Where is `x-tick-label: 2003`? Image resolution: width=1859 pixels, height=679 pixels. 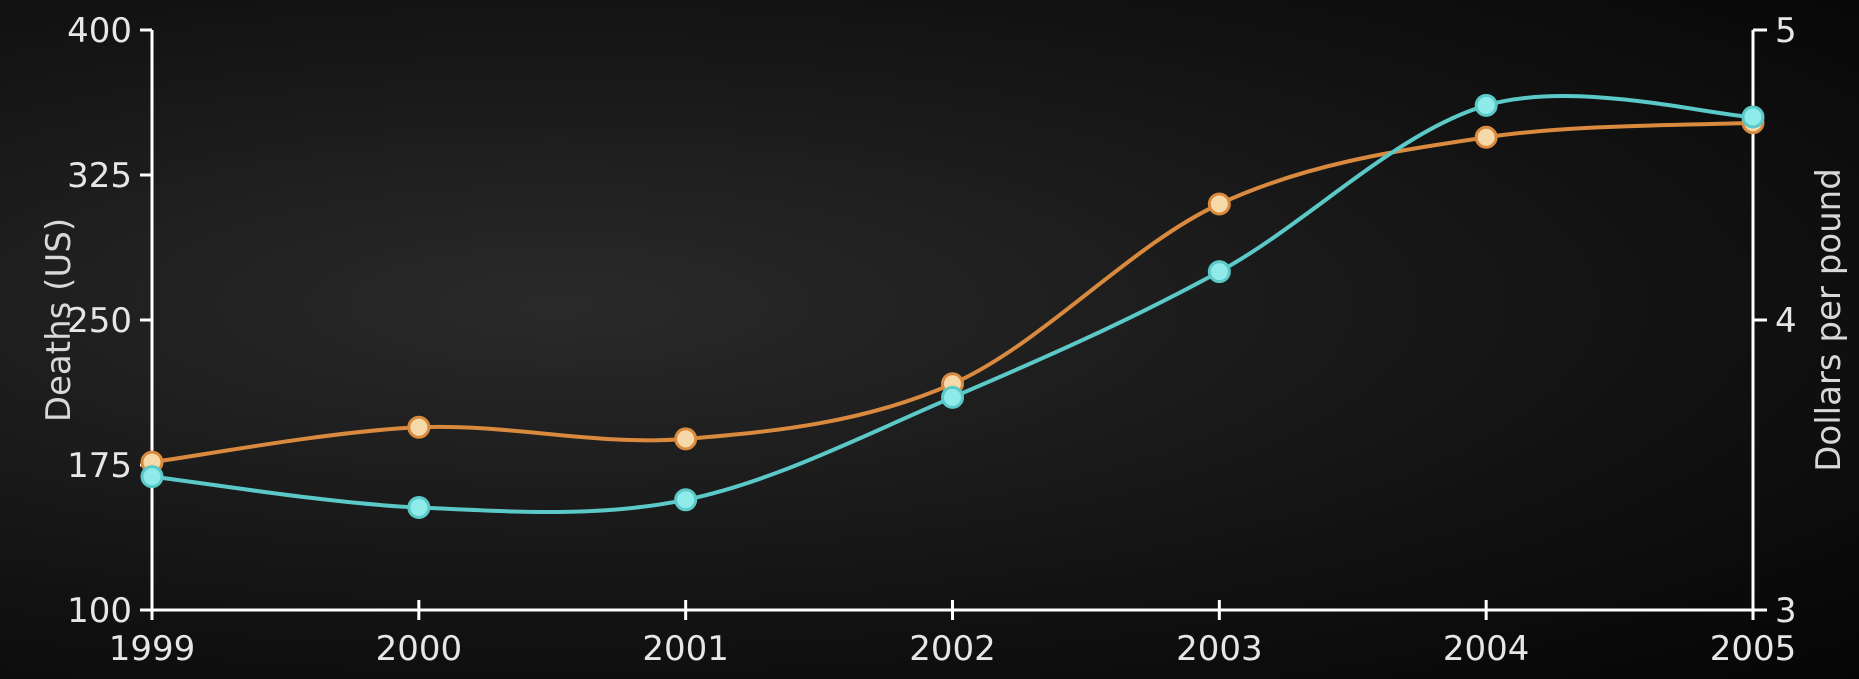
x-tick-label: 2003 is located at coordinates (1219, 649).